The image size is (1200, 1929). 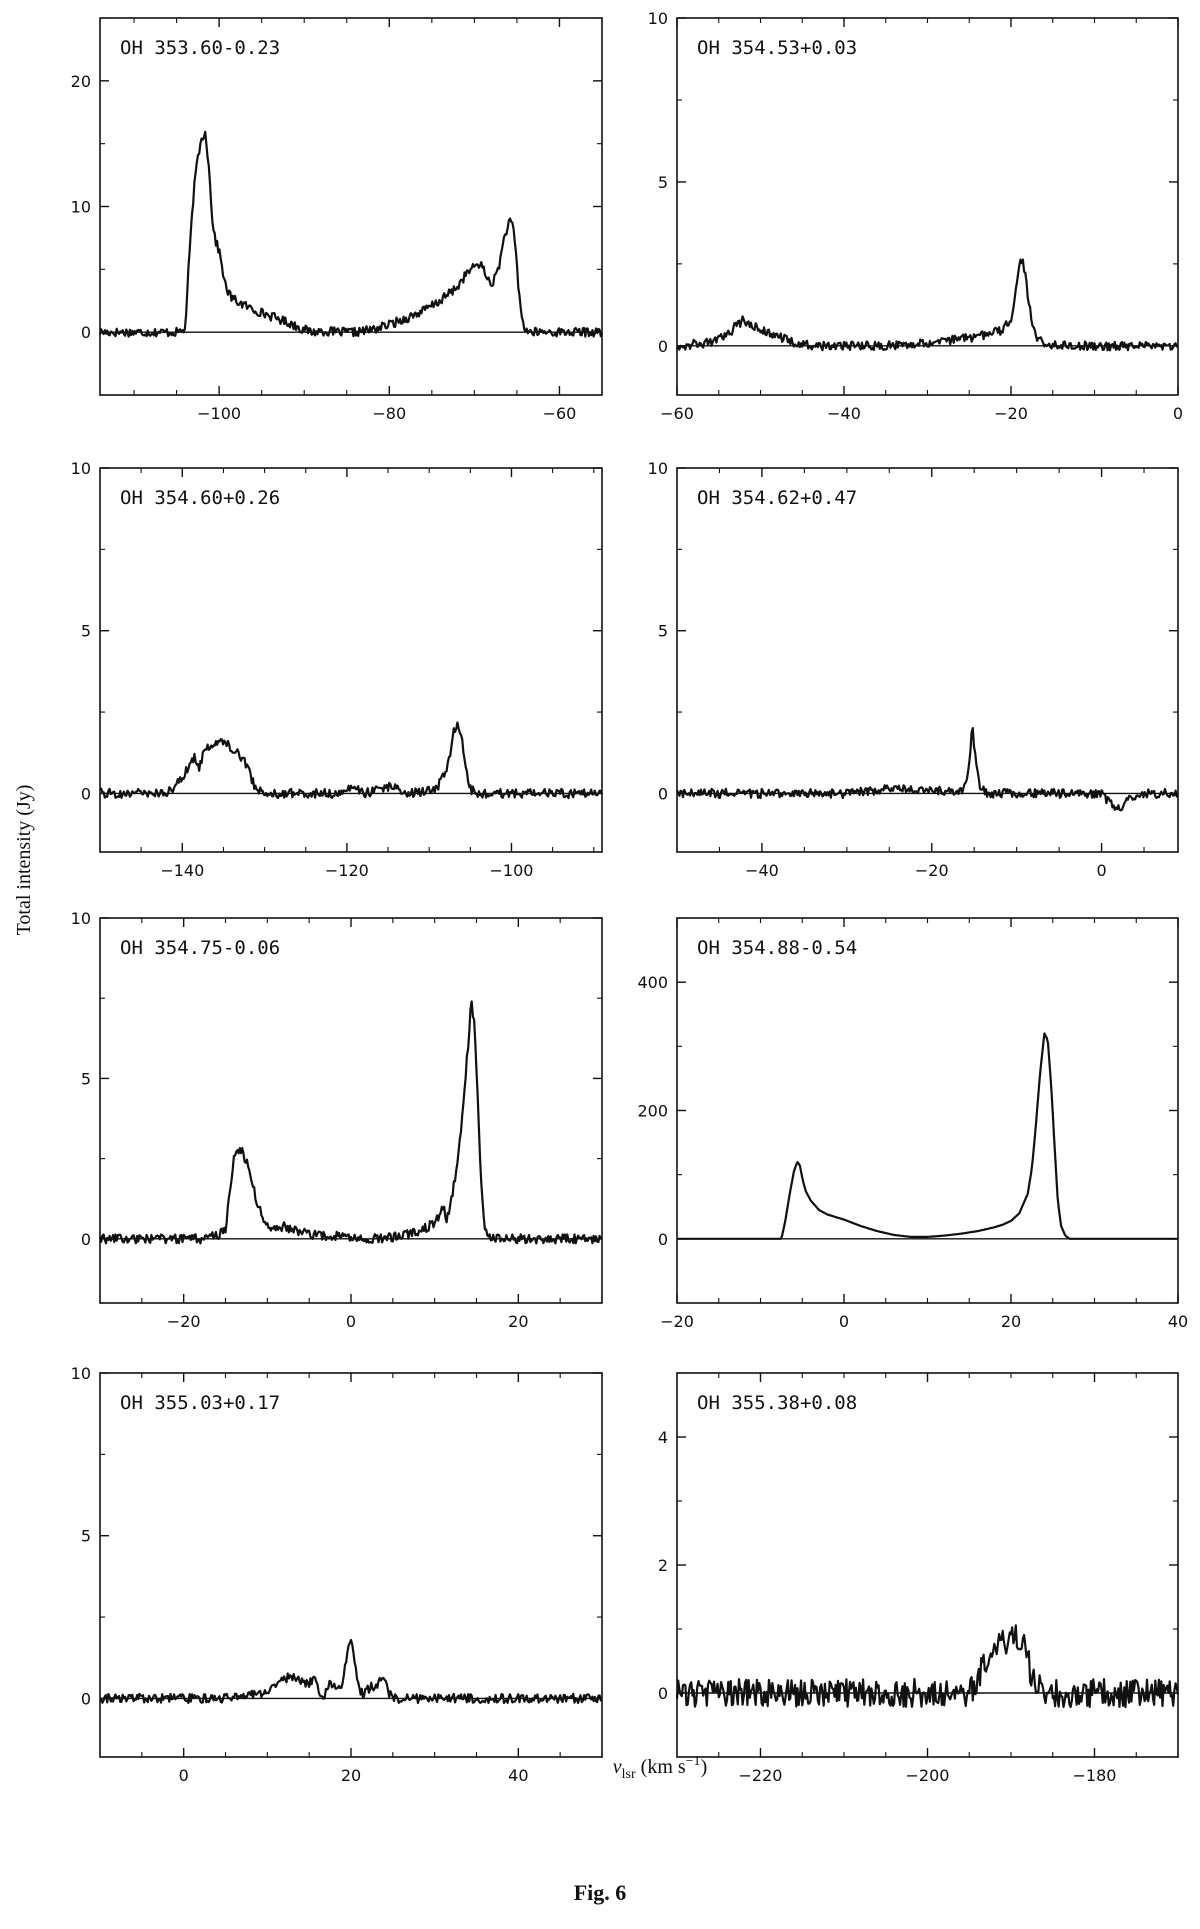 I want to click on panel-source-label: OH 354.60+0.26, so click(x=200, y=498).